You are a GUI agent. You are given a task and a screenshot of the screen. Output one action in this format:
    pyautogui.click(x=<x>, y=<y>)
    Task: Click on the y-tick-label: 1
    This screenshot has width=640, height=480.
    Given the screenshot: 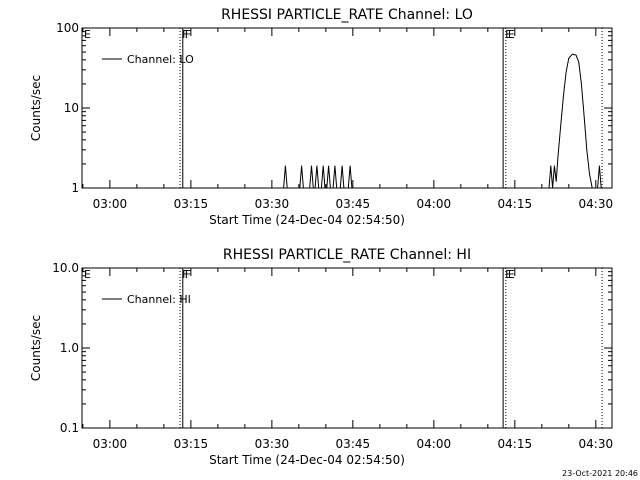 What is the action you would take?
    pyautogui.click(x=75, y=188)
    